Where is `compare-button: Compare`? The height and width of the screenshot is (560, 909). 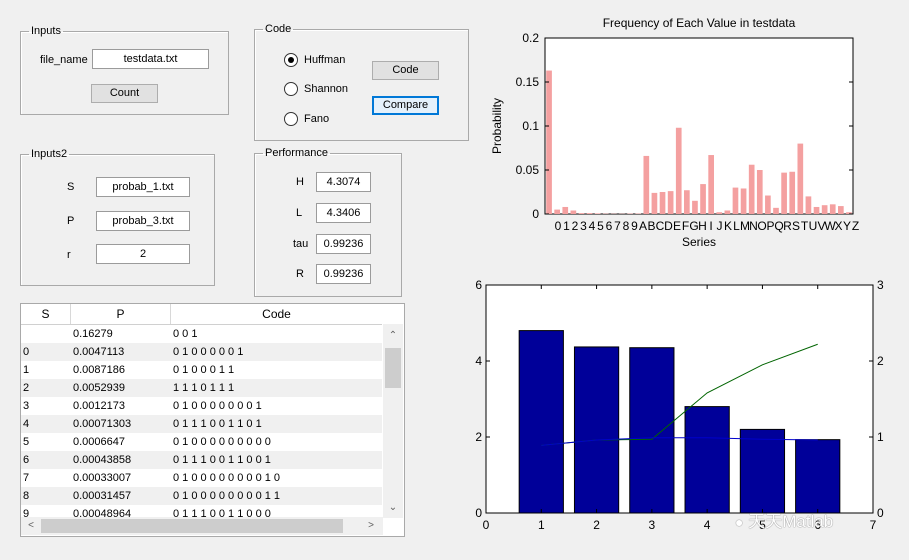
compare-button: Compare is located at coordinates (405, 105).